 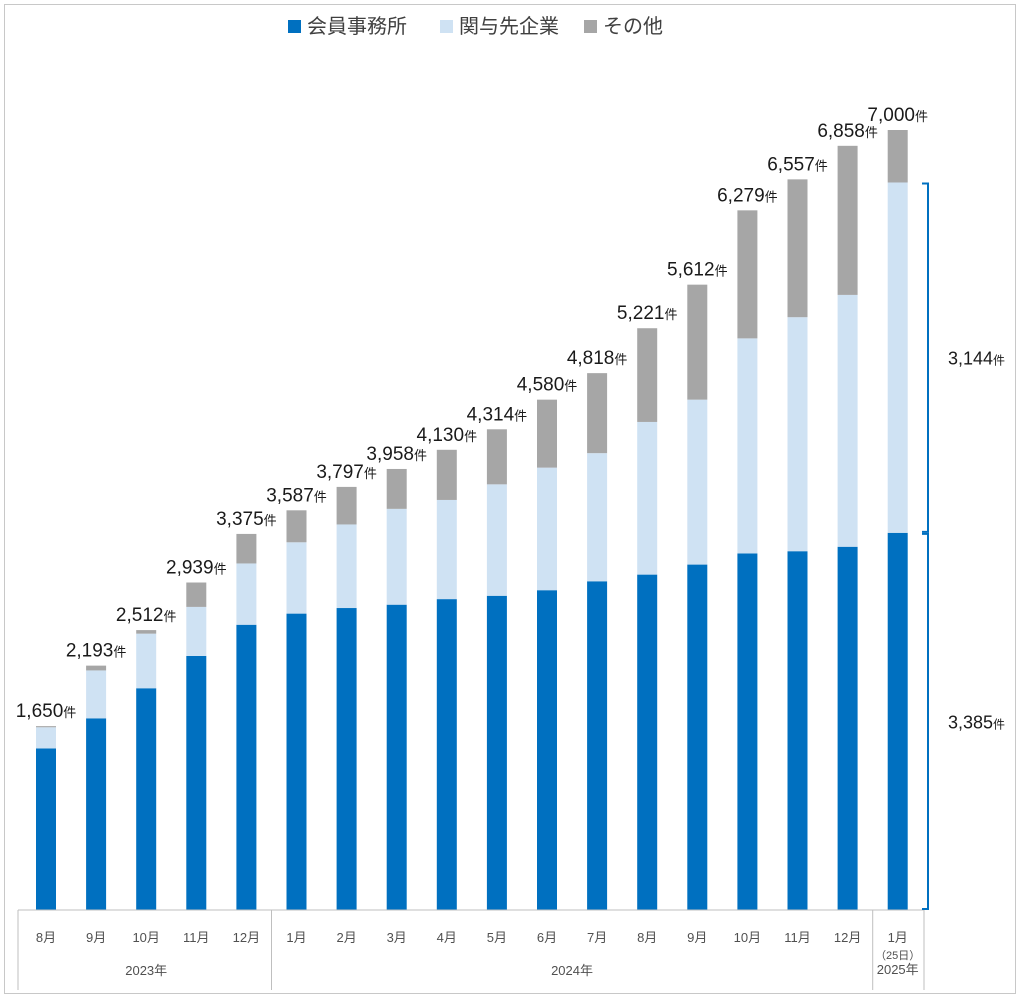 I want to click on total-label: 4,130件, so click(x=447, y=435).